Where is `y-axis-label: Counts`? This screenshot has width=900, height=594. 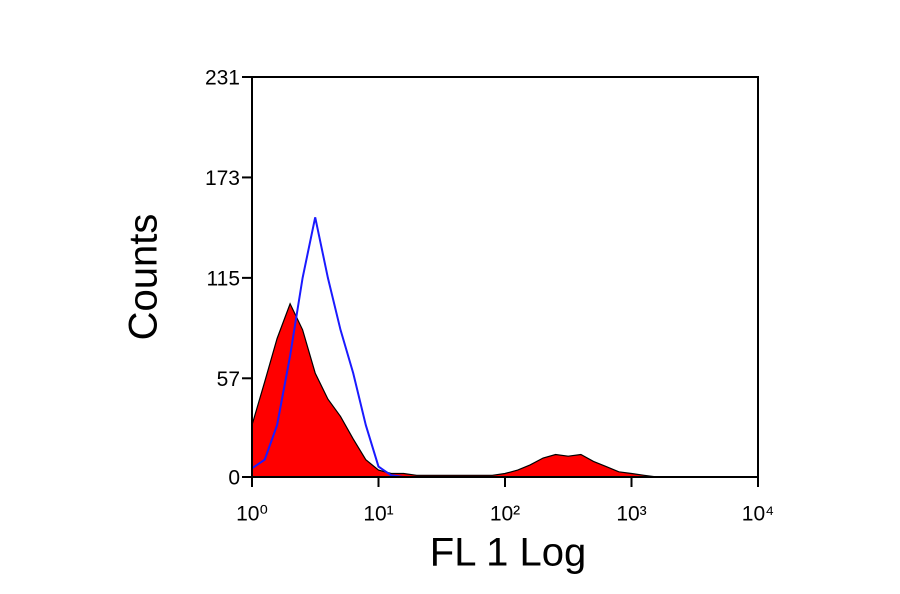
y-axis-label: Counts is located at coordinates (144, 277).